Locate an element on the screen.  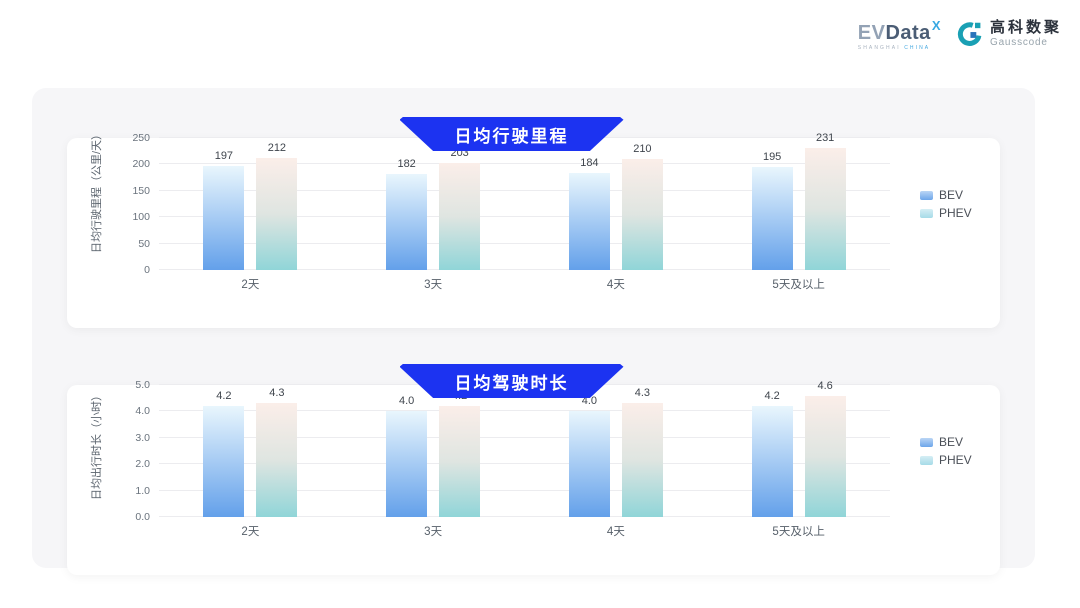
bar-bev-4天: 184 is located at coordinates (589, 213).